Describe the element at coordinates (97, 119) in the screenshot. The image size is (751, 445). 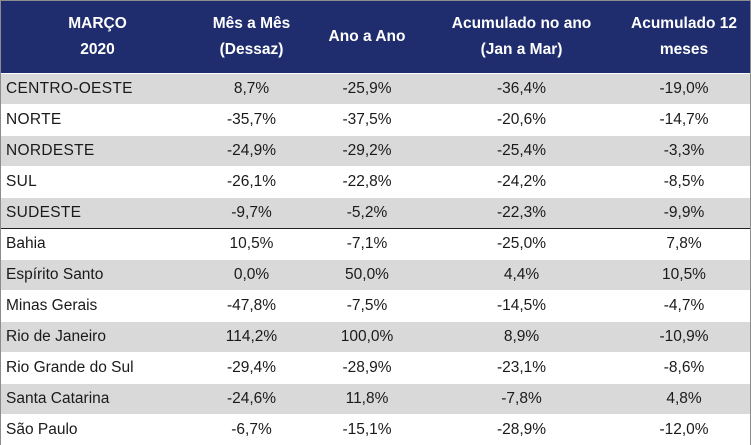
I see `row-name: NORTE` at that location.